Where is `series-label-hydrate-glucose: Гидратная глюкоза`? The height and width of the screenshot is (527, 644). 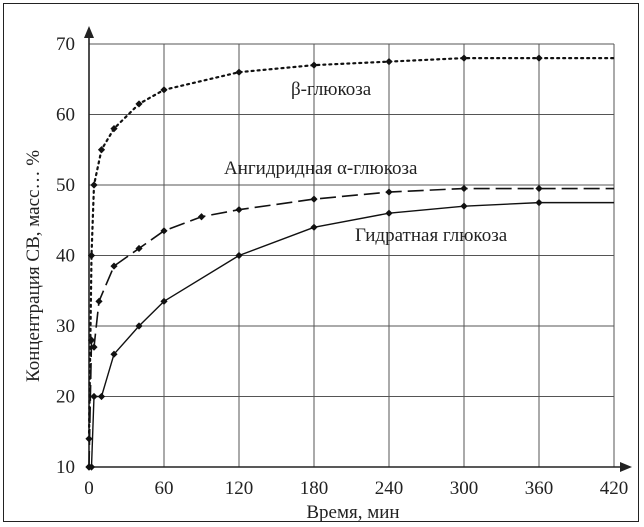 series-label-hydrate-glucose: Гидратная глюкоза is located at coordinates (431, 235).